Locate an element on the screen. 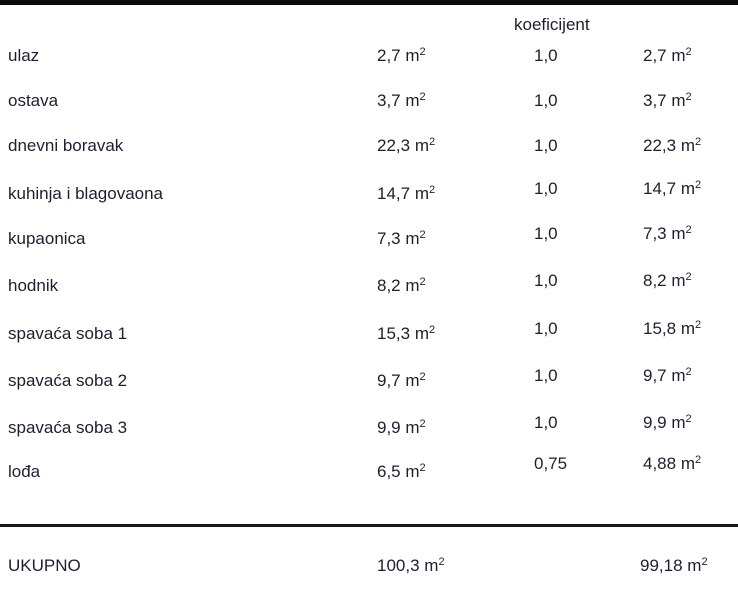 Image resolution: width=738 pixels, height=604 pixels. room-name: ulaz is located at coordinates (24, 55).